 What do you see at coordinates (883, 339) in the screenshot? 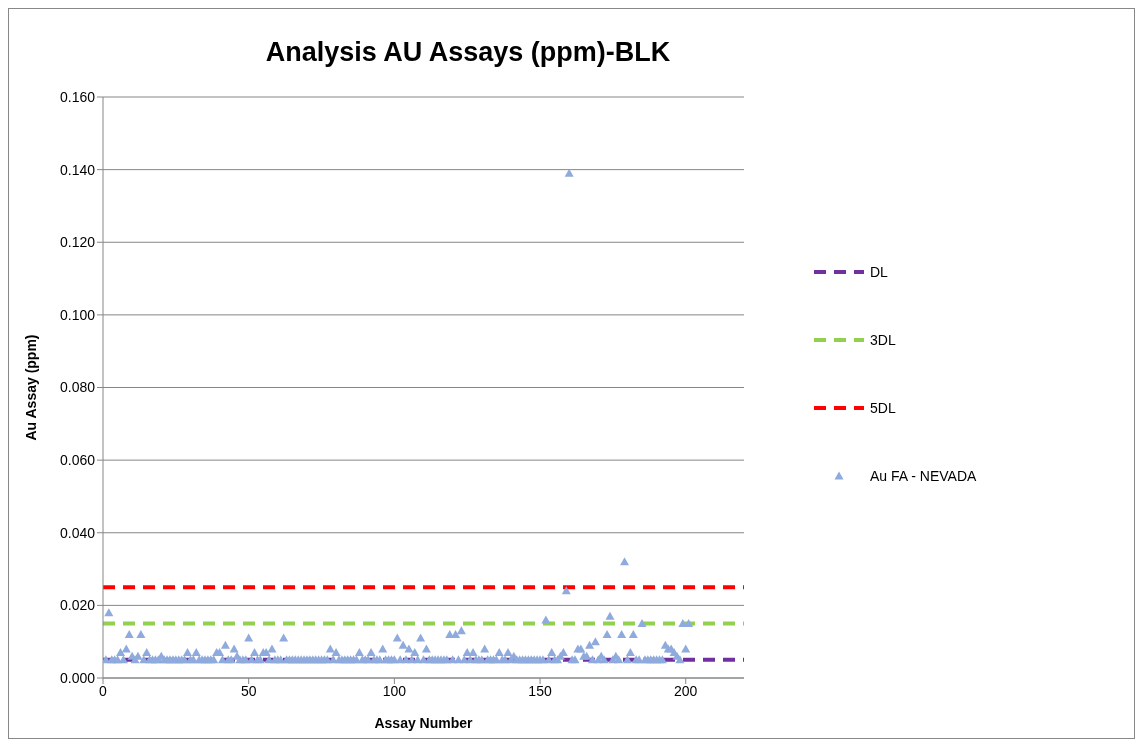
I see `legend-label: 3DL` at bounding box center [883, 339].